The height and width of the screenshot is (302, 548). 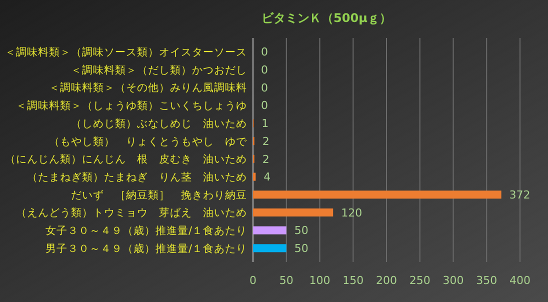 I want to click on y-tick-label: ＜調味料類＞（しょうゆ類）こいくちしょうゆ, so click(x=131, y=105).